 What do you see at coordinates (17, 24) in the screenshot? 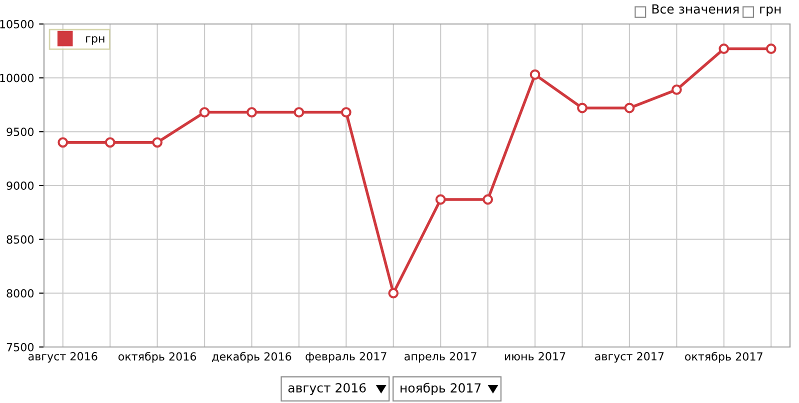
I see `y-tick-label: 10500` at bounding box center [17, 24].